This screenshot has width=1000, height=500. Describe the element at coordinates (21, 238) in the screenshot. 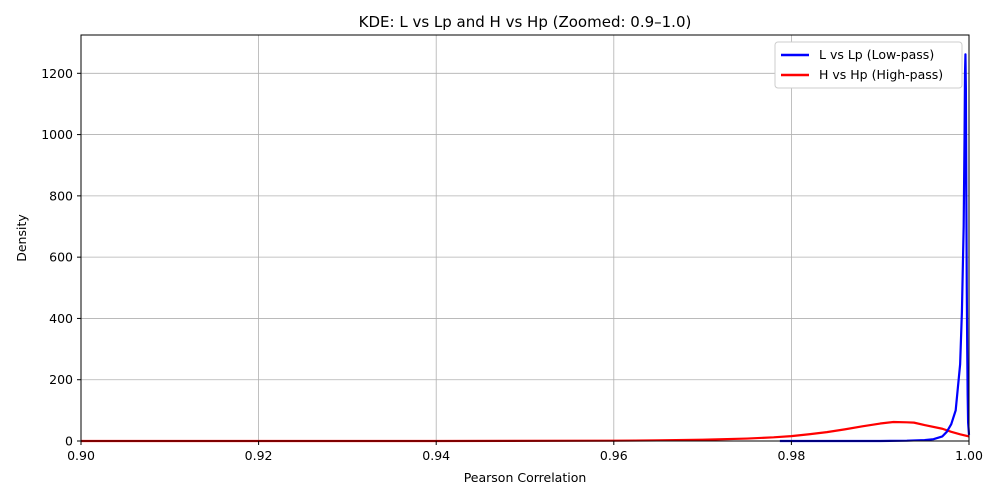

I see `y-axis-label: Density` at that location.